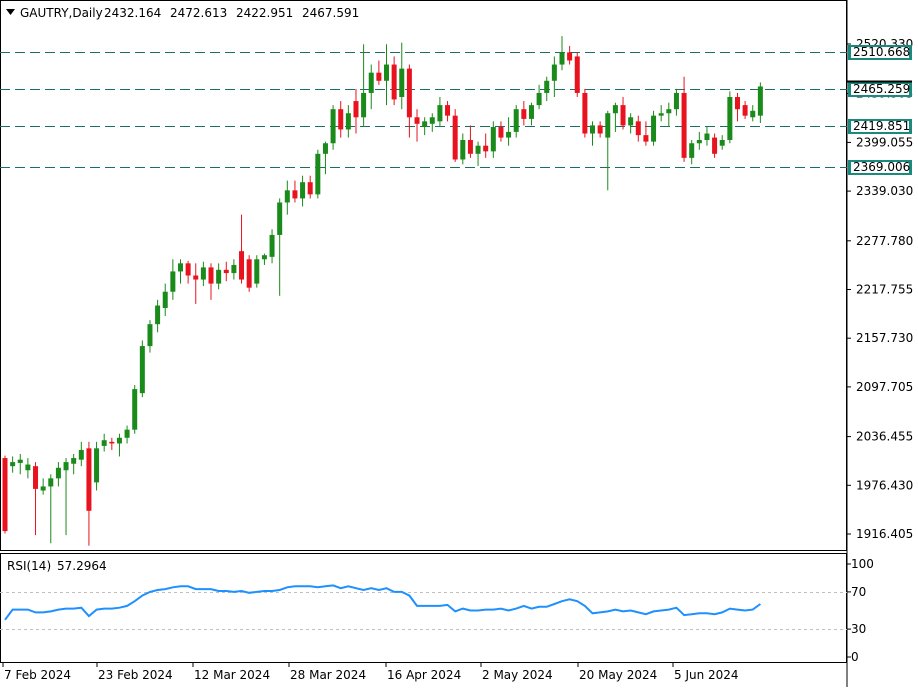 This screenshot has width=918, height=691. I want to click on header-symbol: GAUTRY,Daily, so click(61, 13).